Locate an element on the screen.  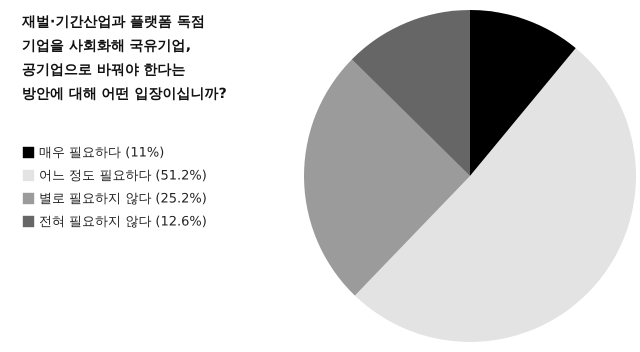
legend-label: 어느 정도 필요하다 (51.2%) is located at coordinates (123, 176).